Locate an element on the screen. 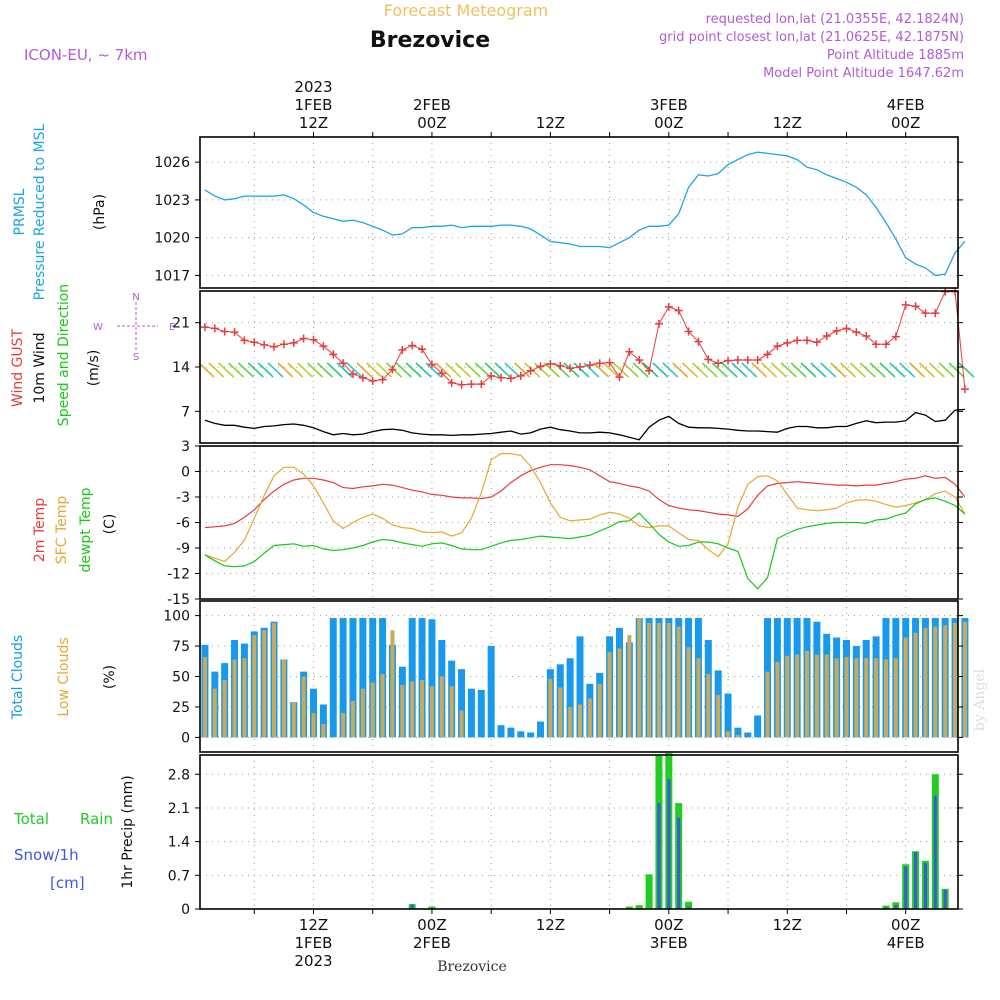 This screenshot has height=1000, width=1000. pressure-tick-label: 1020 is located at coordinates (172, 239).